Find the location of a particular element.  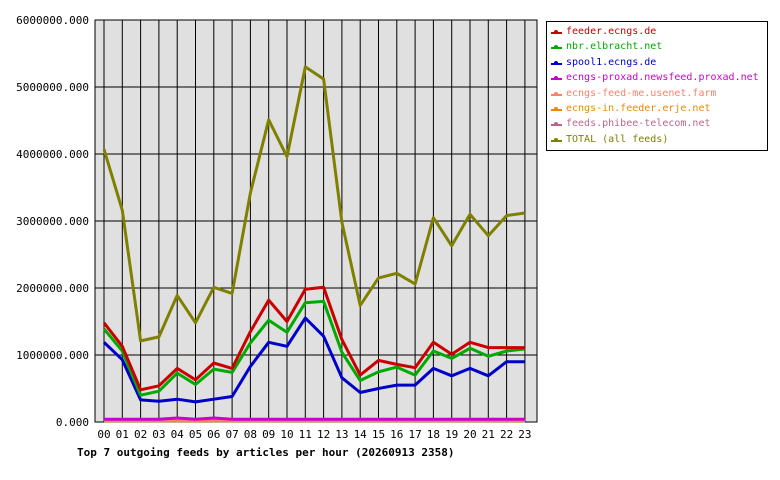

x-tick-label: 18 is located at coordinates (433, 434).